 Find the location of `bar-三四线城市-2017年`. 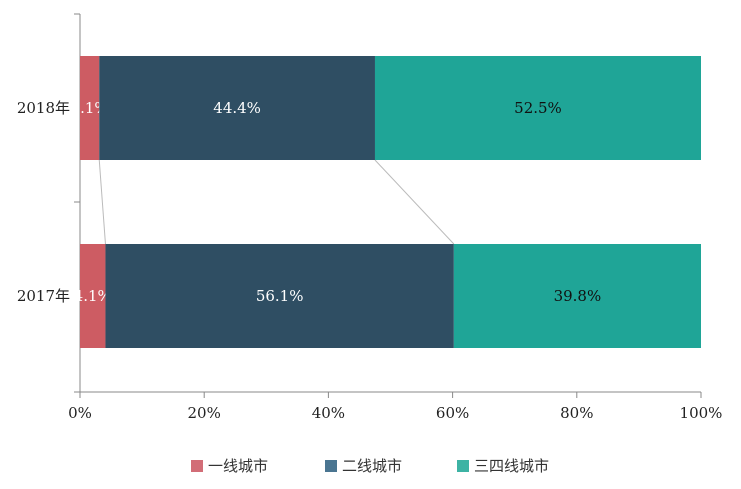

bar-三四线城市-2017年 is located at coordinates (577, 296).